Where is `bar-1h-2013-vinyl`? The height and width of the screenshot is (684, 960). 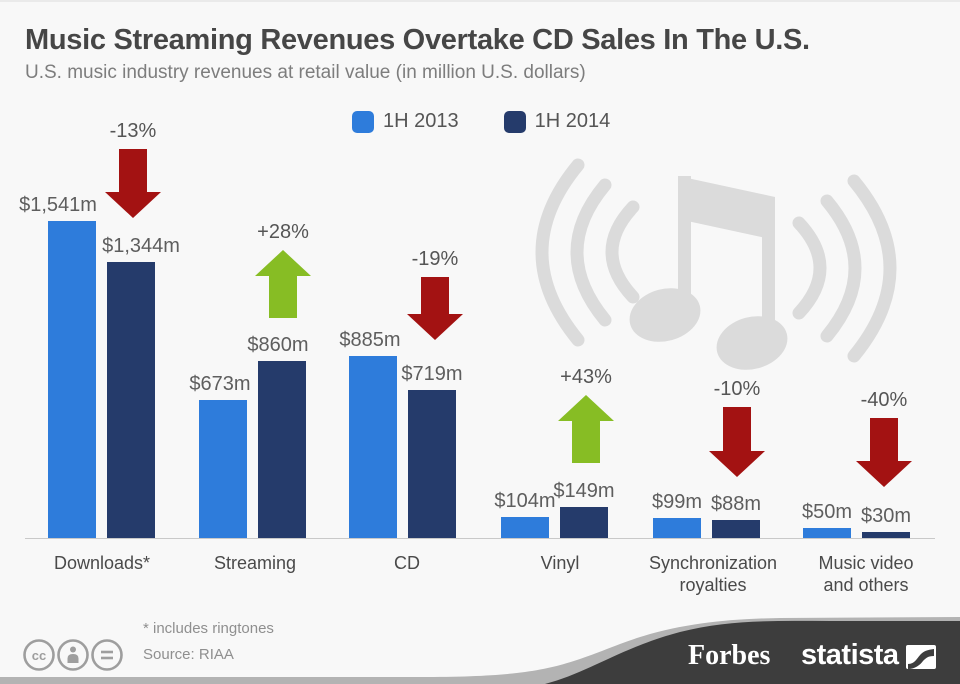
bar-1h-2013-vinyl is located at coordinates (525, 527).